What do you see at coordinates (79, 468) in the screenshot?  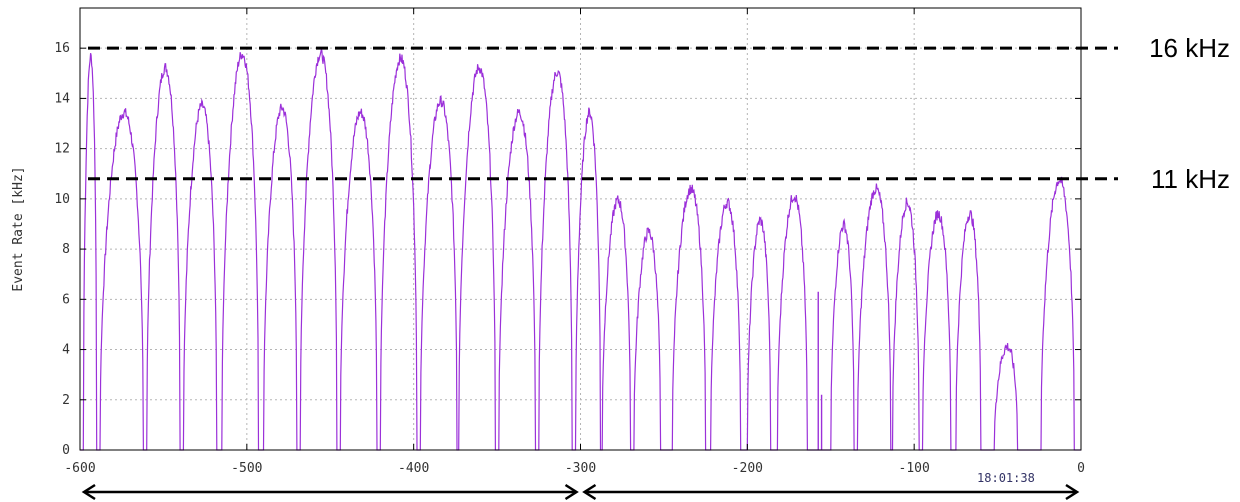 I see `x-tick-label: -600` at bounding box center [79, 468].